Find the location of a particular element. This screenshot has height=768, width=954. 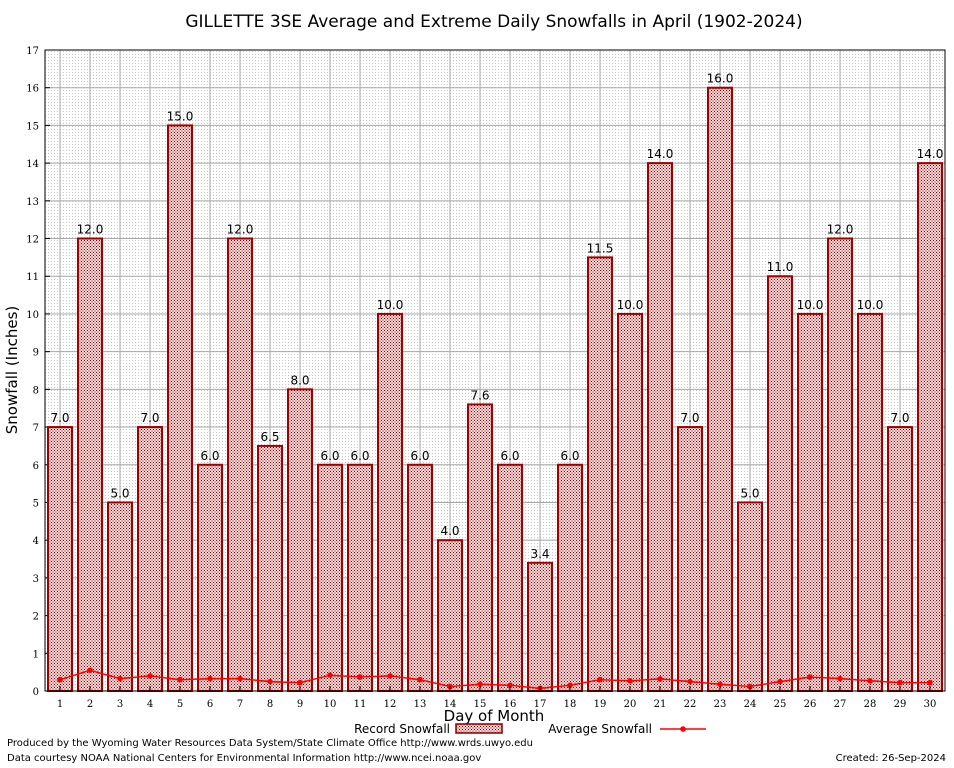

bar-value-label: 6.5 is located at coordinates (269, 437).